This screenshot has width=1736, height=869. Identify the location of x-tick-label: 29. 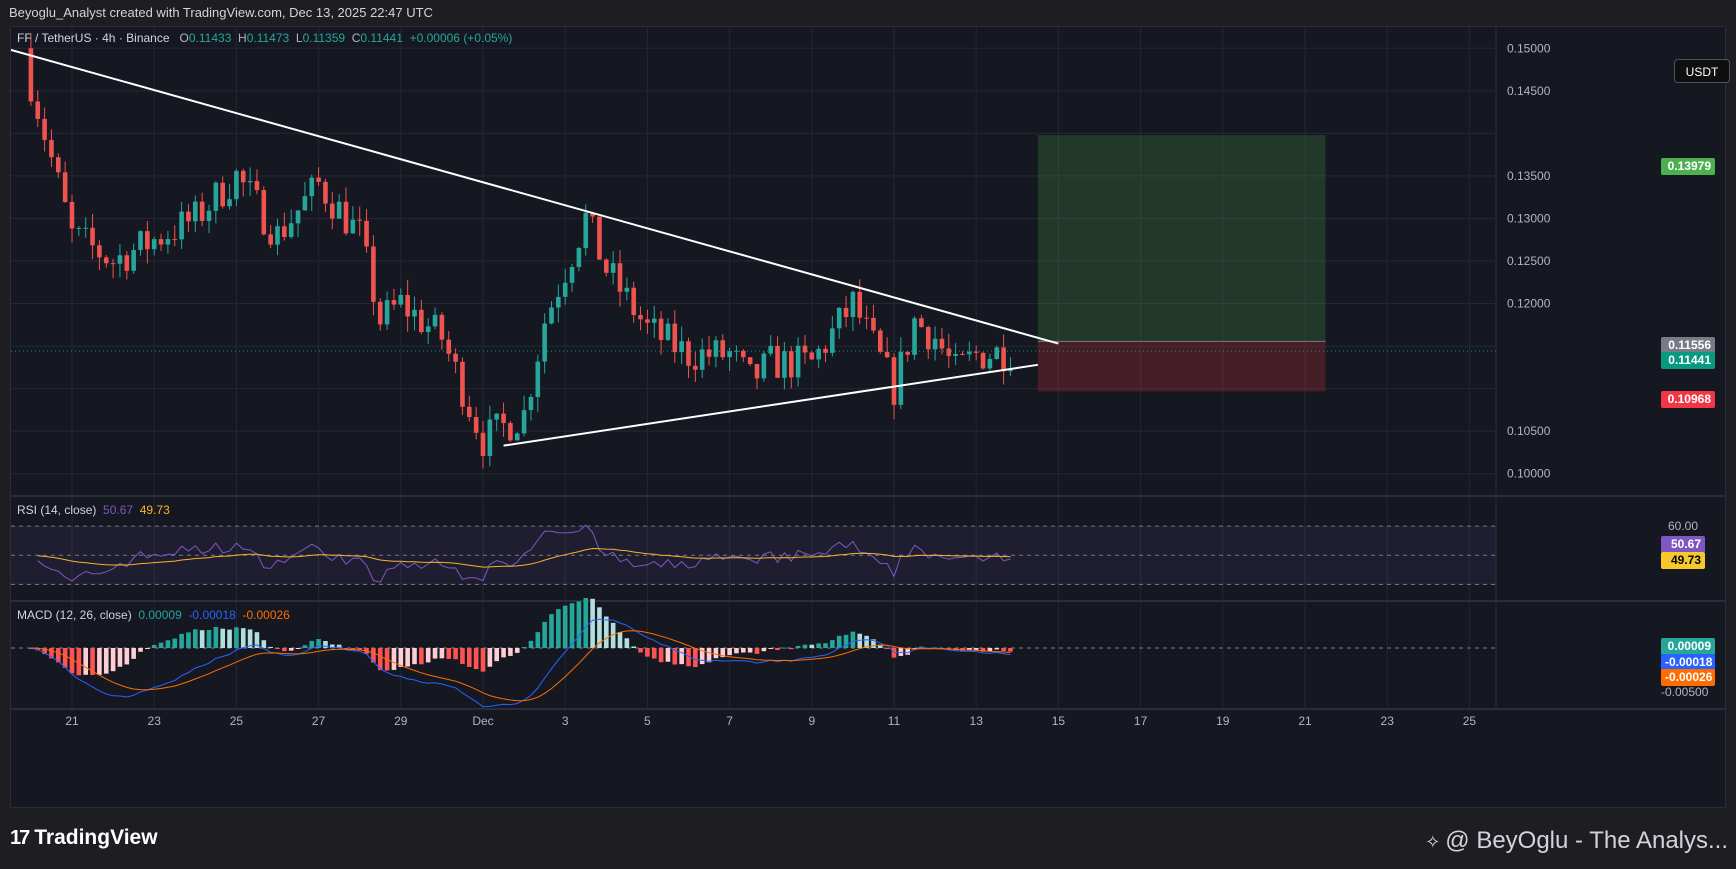
(401, 721).